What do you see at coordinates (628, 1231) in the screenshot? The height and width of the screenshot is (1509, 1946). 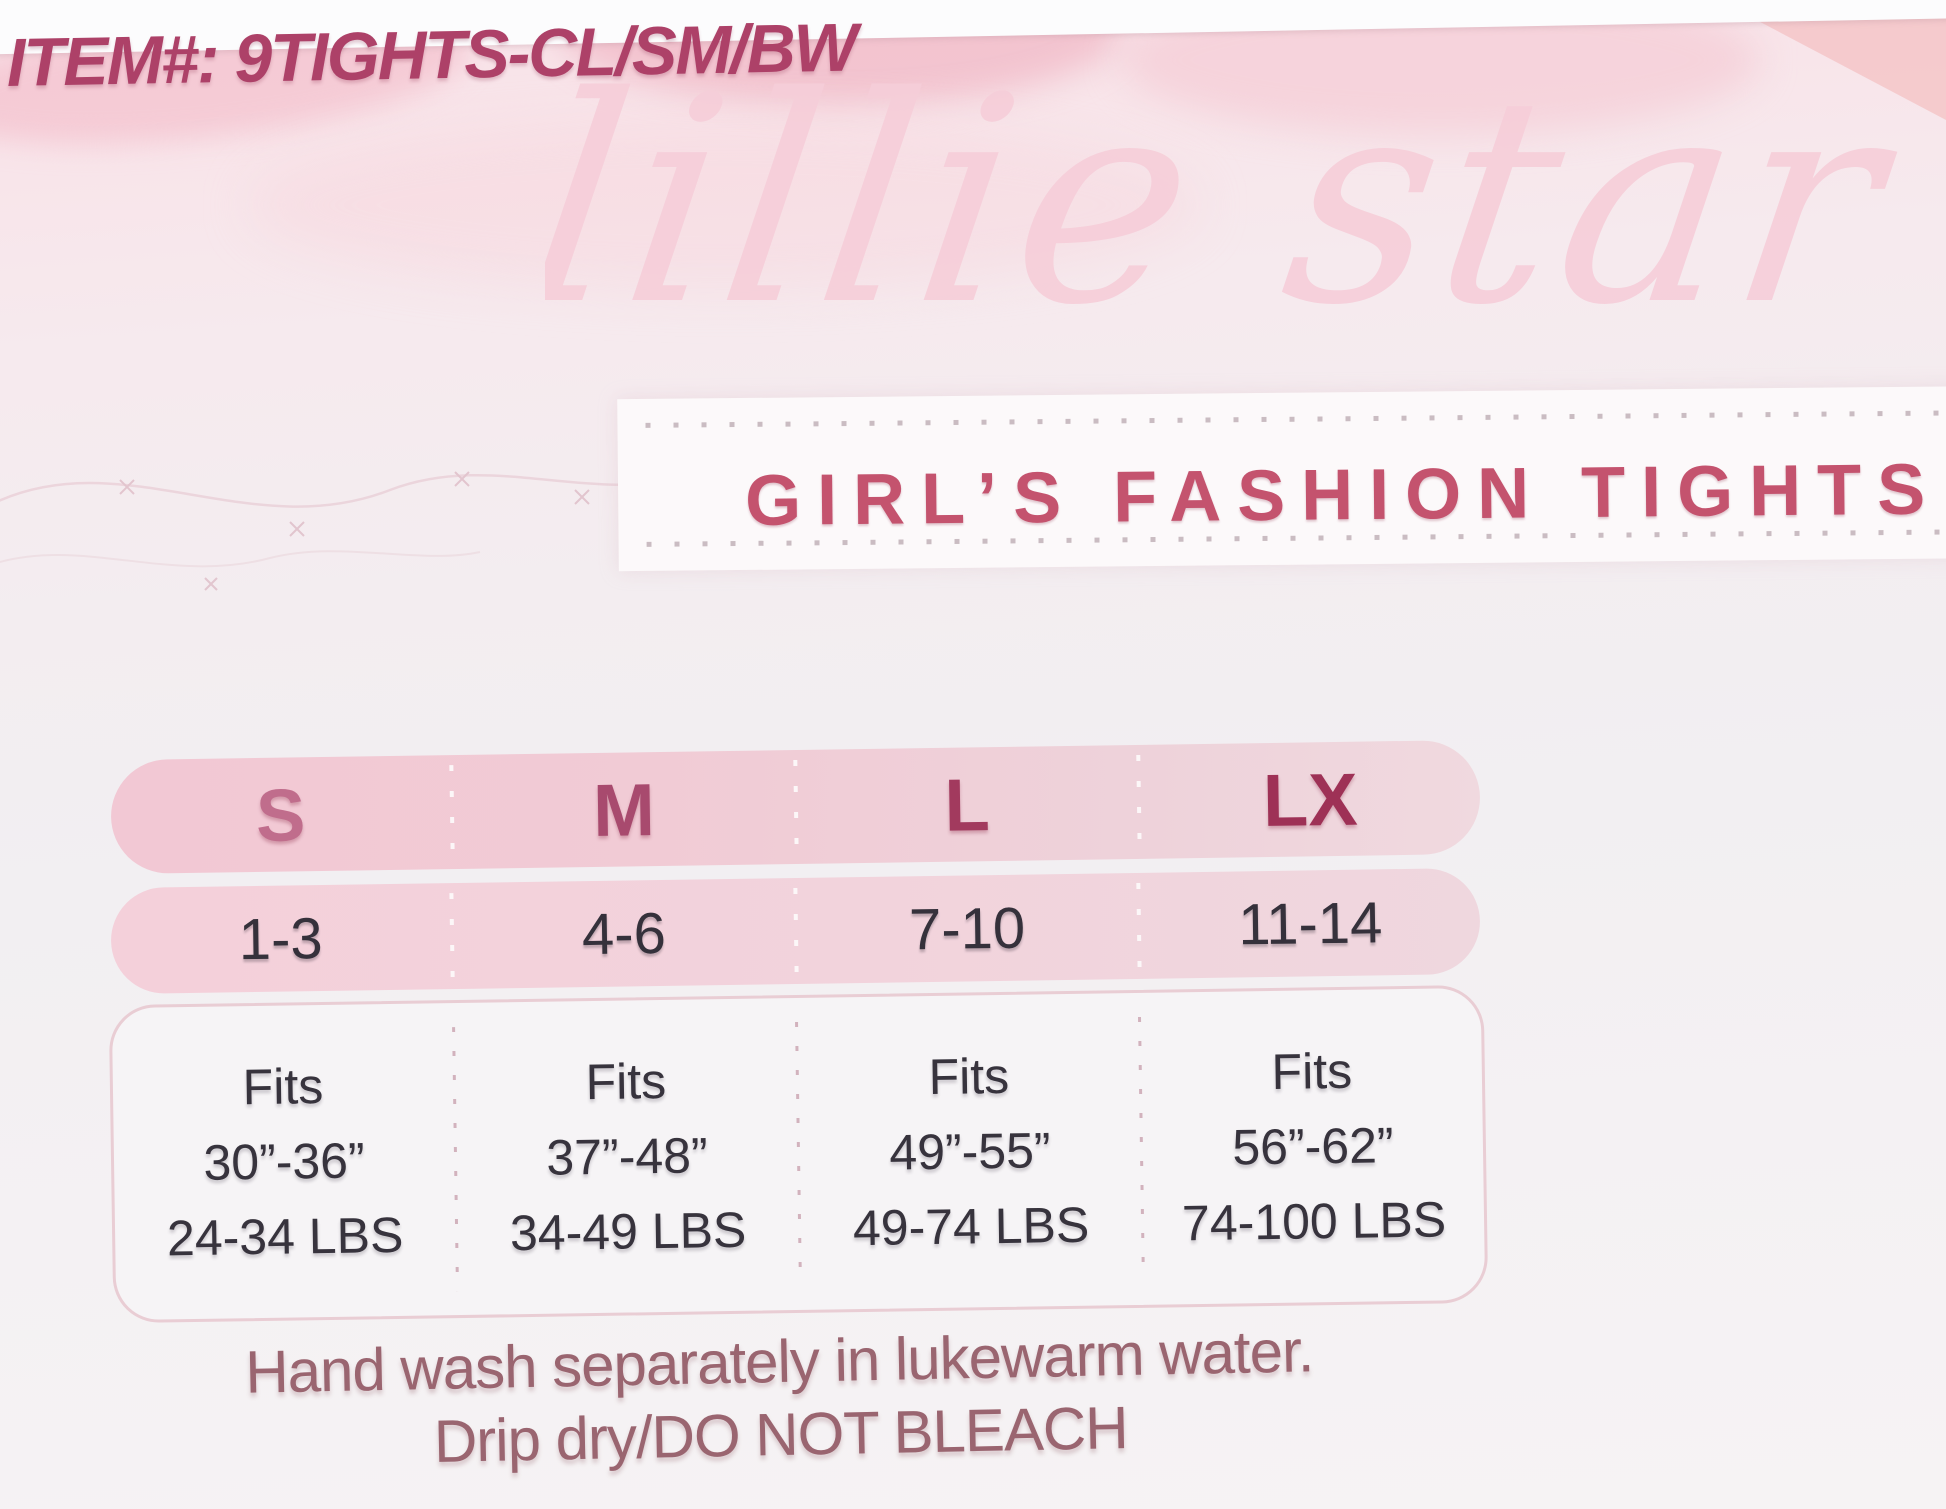 I see `fit-weight: 34-49 LBS` at bounding box center [628, 1231].